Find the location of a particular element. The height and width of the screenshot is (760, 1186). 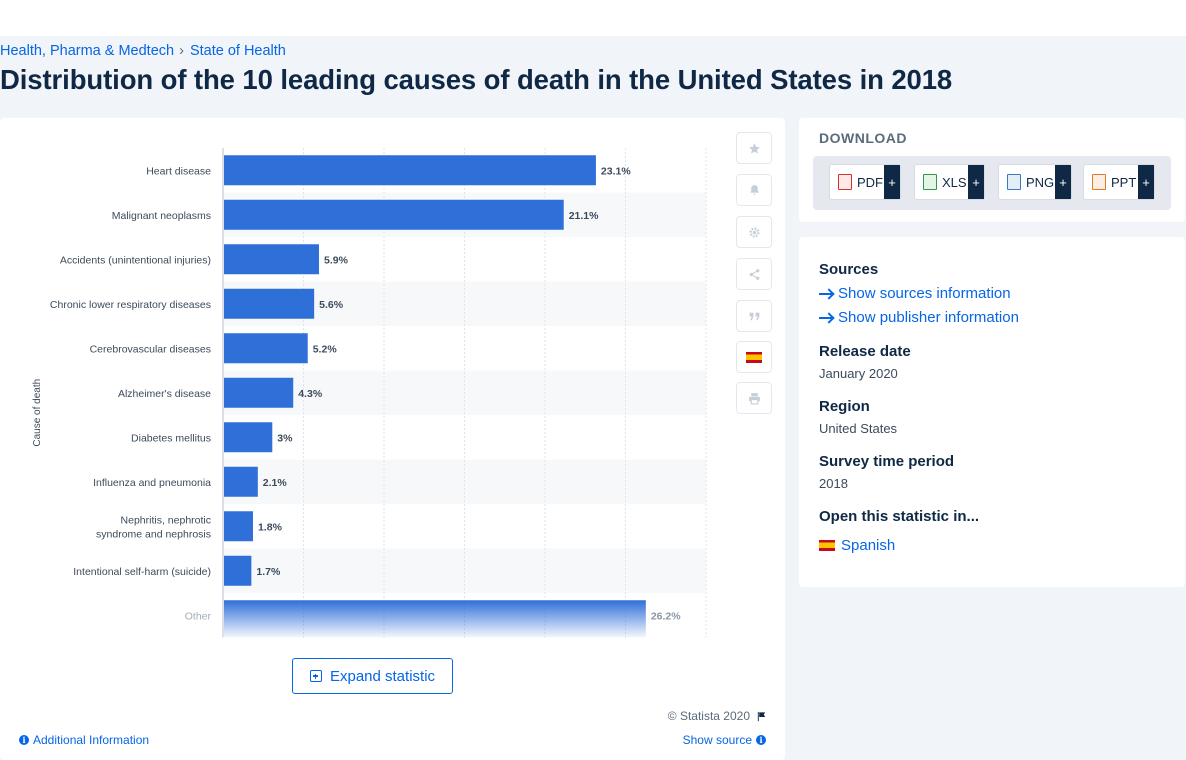

data-label: 26.2% is located at coordinates (666, 616).